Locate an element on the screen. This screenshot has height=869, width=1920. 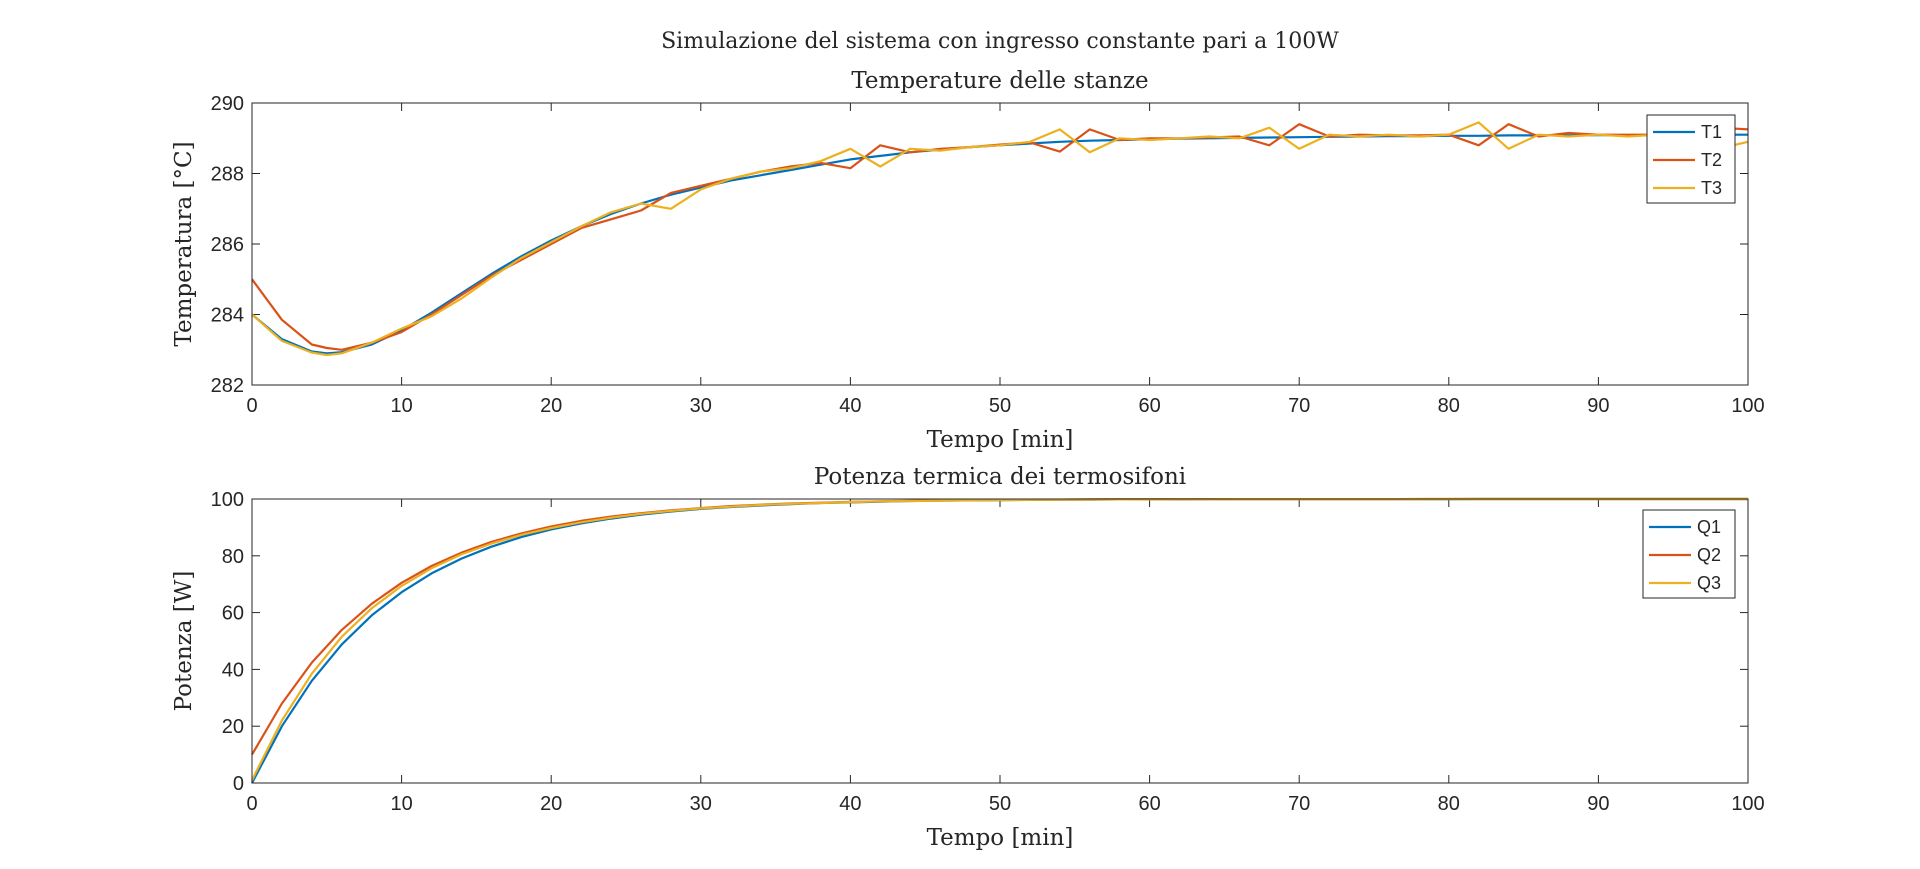
subplot-power-ylabel: Potenza [W] is located at coordinates (184, 641).